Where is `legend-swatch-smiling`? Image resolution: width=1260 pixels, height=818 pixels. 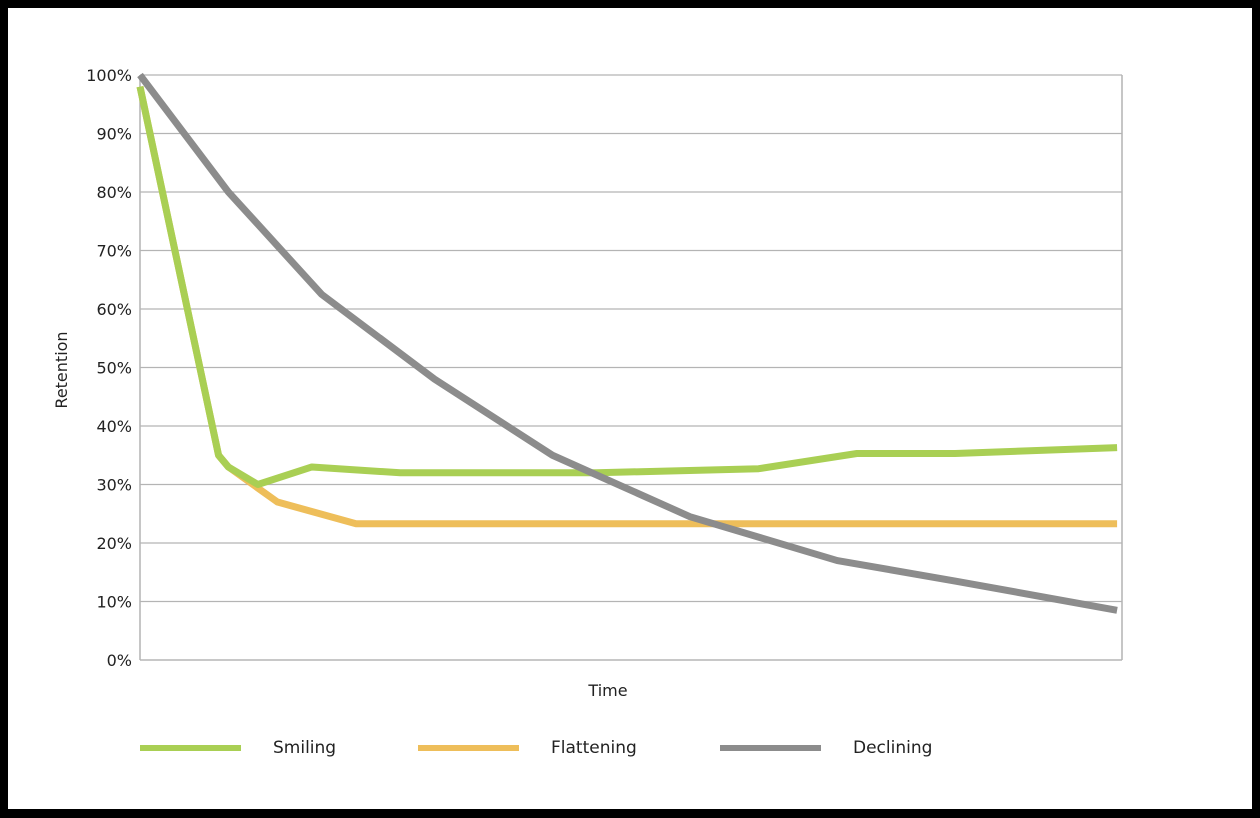 legend-swatch-smiling is located at coordinates (190, 748).